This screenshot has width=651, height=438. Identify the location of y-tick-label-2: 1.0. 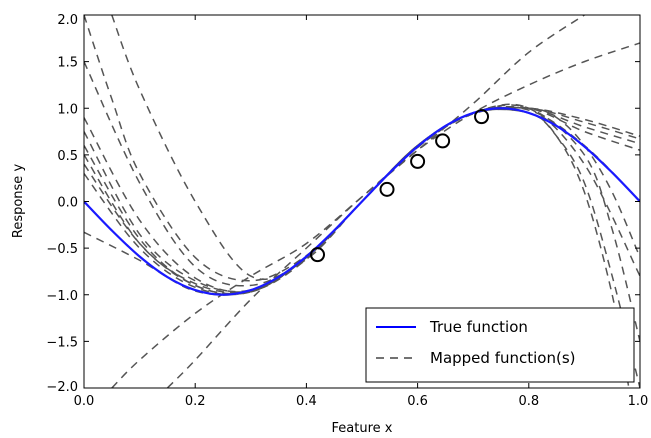
(67, 109).